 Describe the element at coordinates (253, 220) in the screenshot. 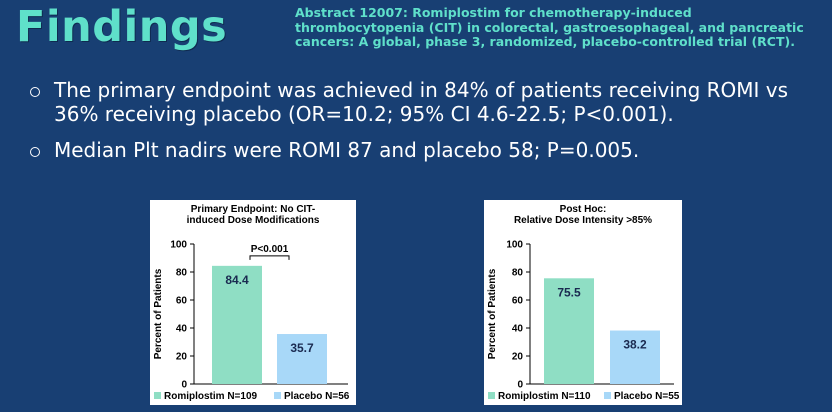

I see `chart-title-line: induced Dose Modifications` at that location.